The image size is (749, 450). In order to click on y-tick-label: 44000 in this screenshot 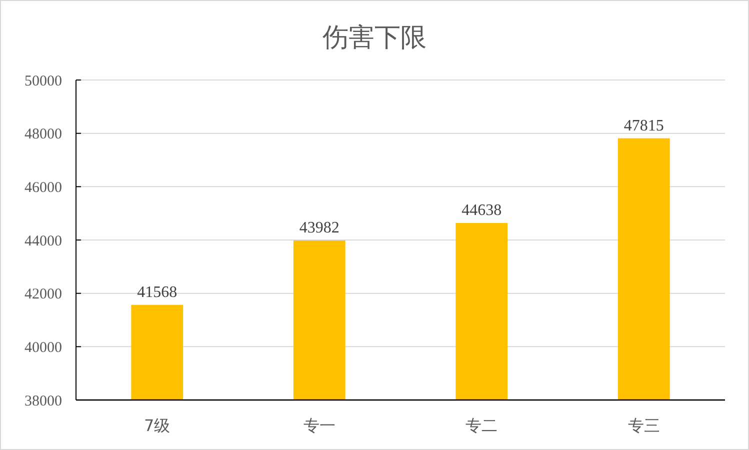, I will do `click(43, 241)`.